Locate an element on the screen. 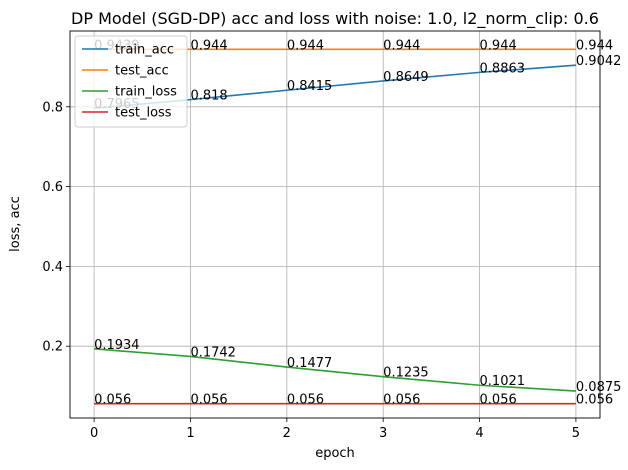 The width and height of the screenshot is (628, 470). data-label: 0.1742 is located at coordinates (213, 352).